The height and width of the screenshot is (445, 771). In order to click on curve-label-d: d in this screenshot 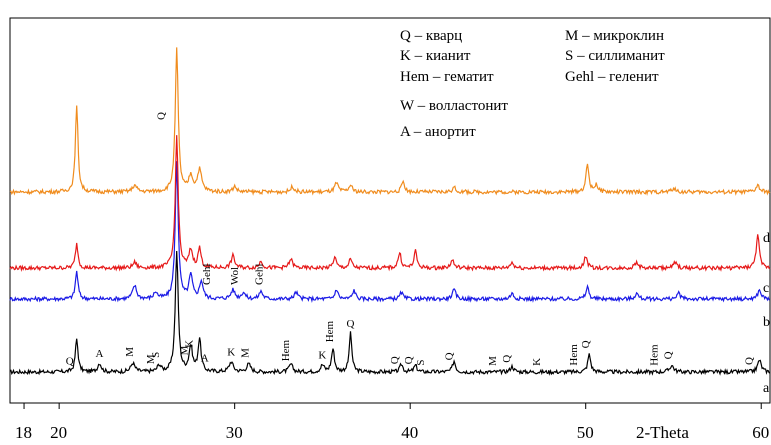, I will do `click(766, 238)`.